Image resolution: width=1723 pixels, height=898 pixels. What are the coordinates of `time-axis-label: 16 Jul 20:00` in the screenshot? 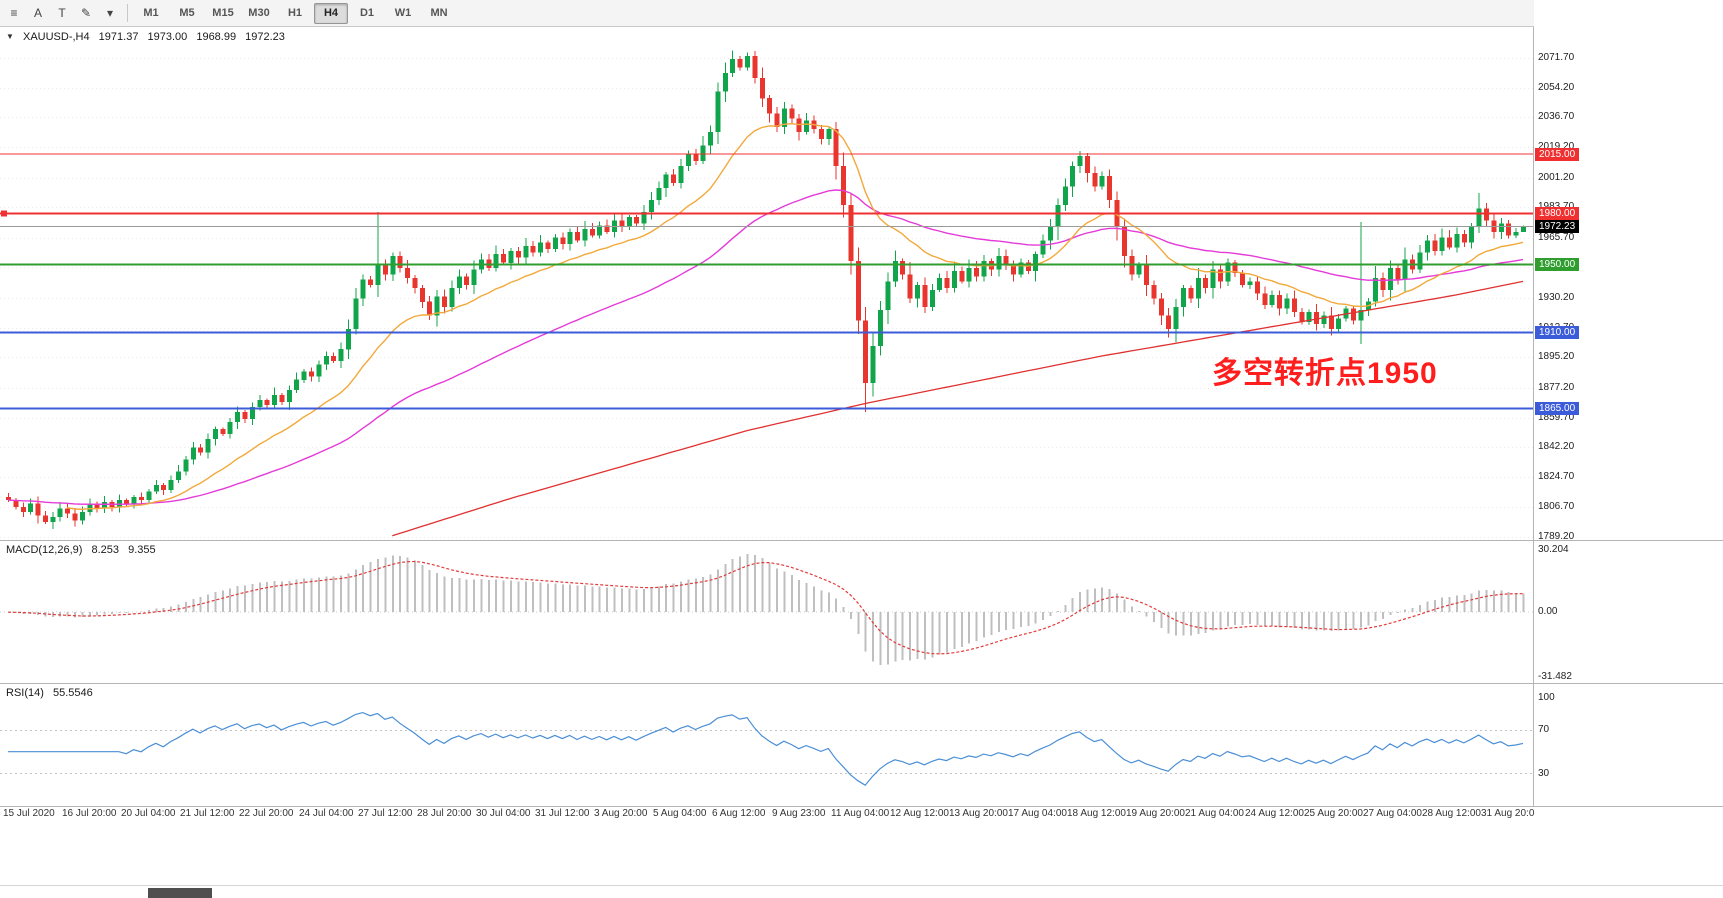 It's located at (89, 813).